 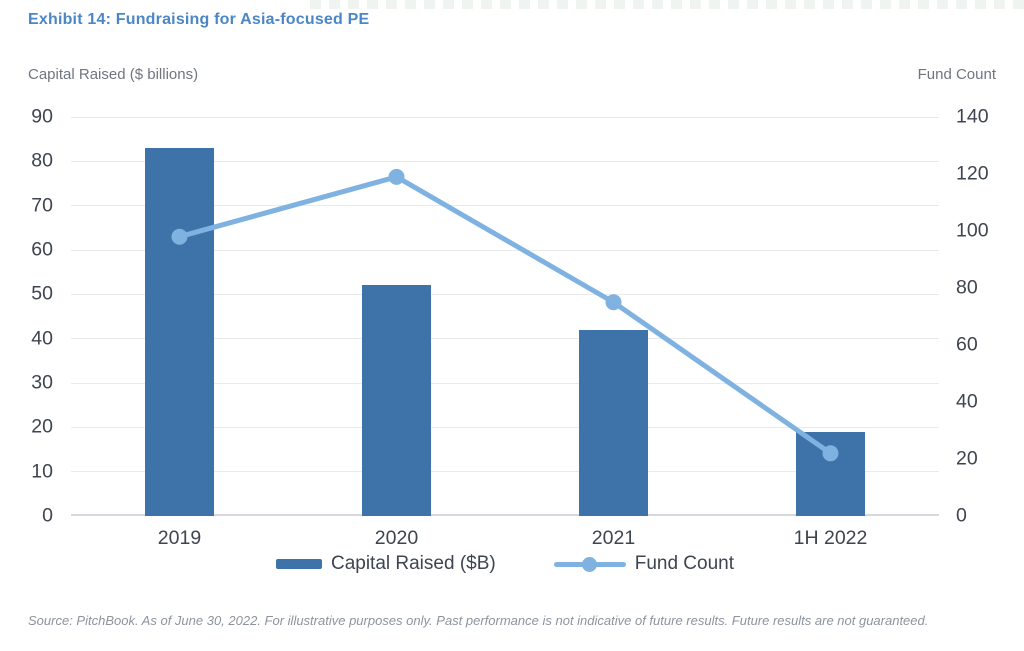 I want to click on fund-count-point-2021, so click(x=613, y=302).